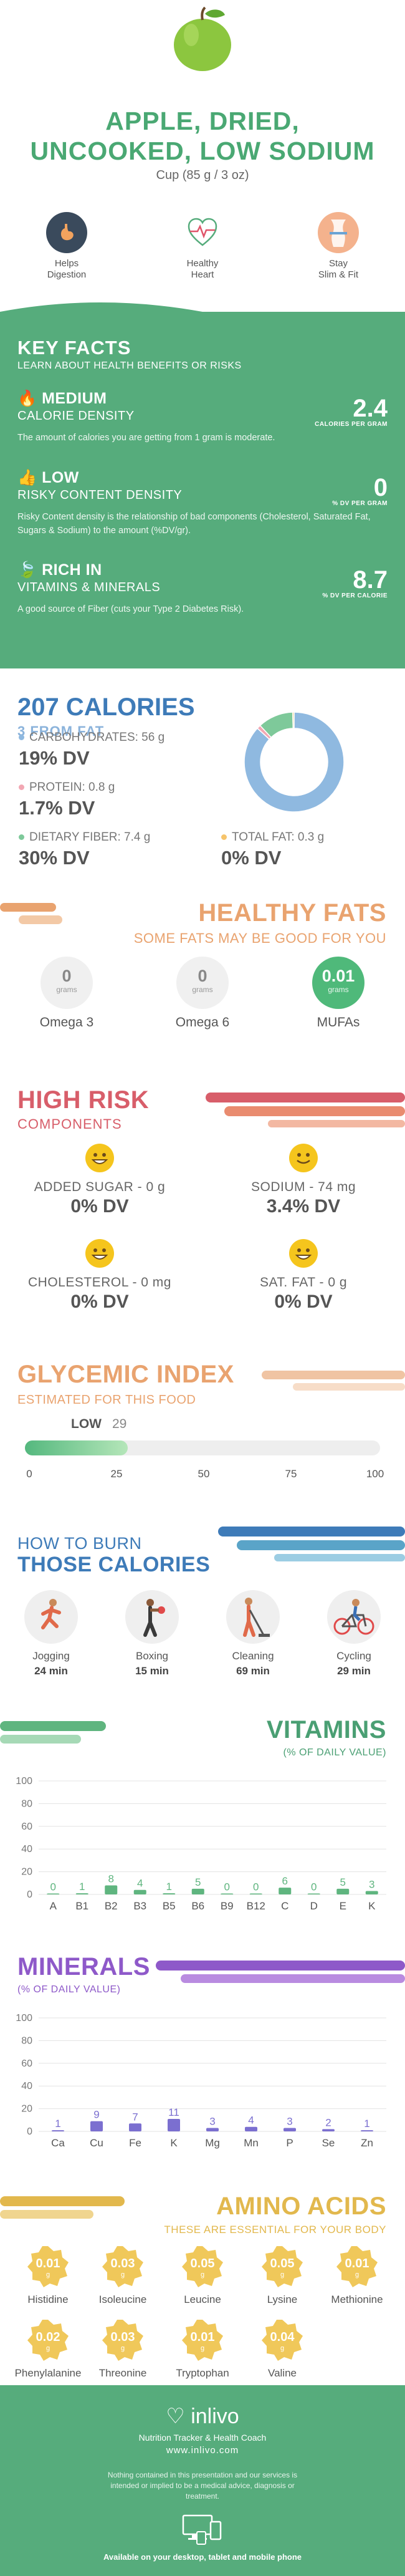 The image size is (405, 2576). I want to click on glycemic-level: LOW, so click(86, 1424).